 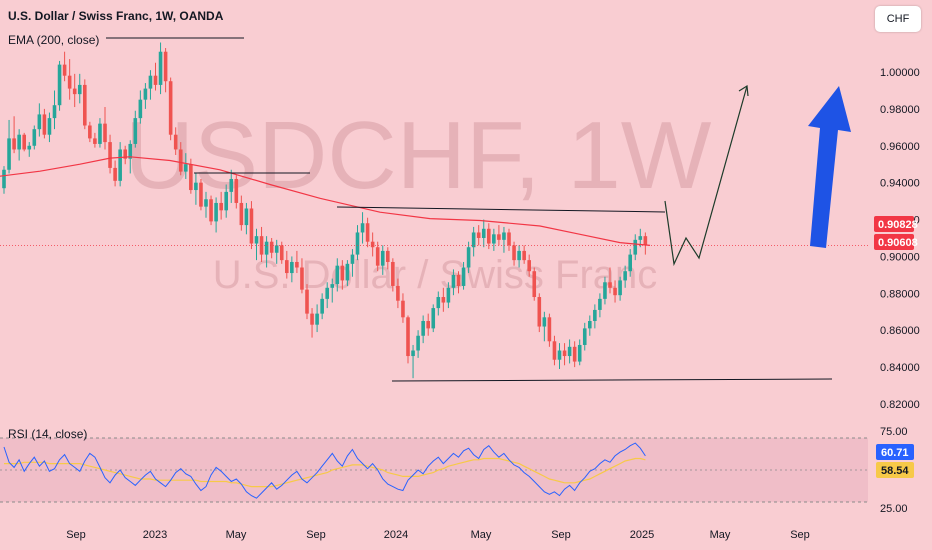 I want to click on time-axis: Sep 2023 May Sep 2024 May Sep 2025 May Sep, so click(x=438, y=535).